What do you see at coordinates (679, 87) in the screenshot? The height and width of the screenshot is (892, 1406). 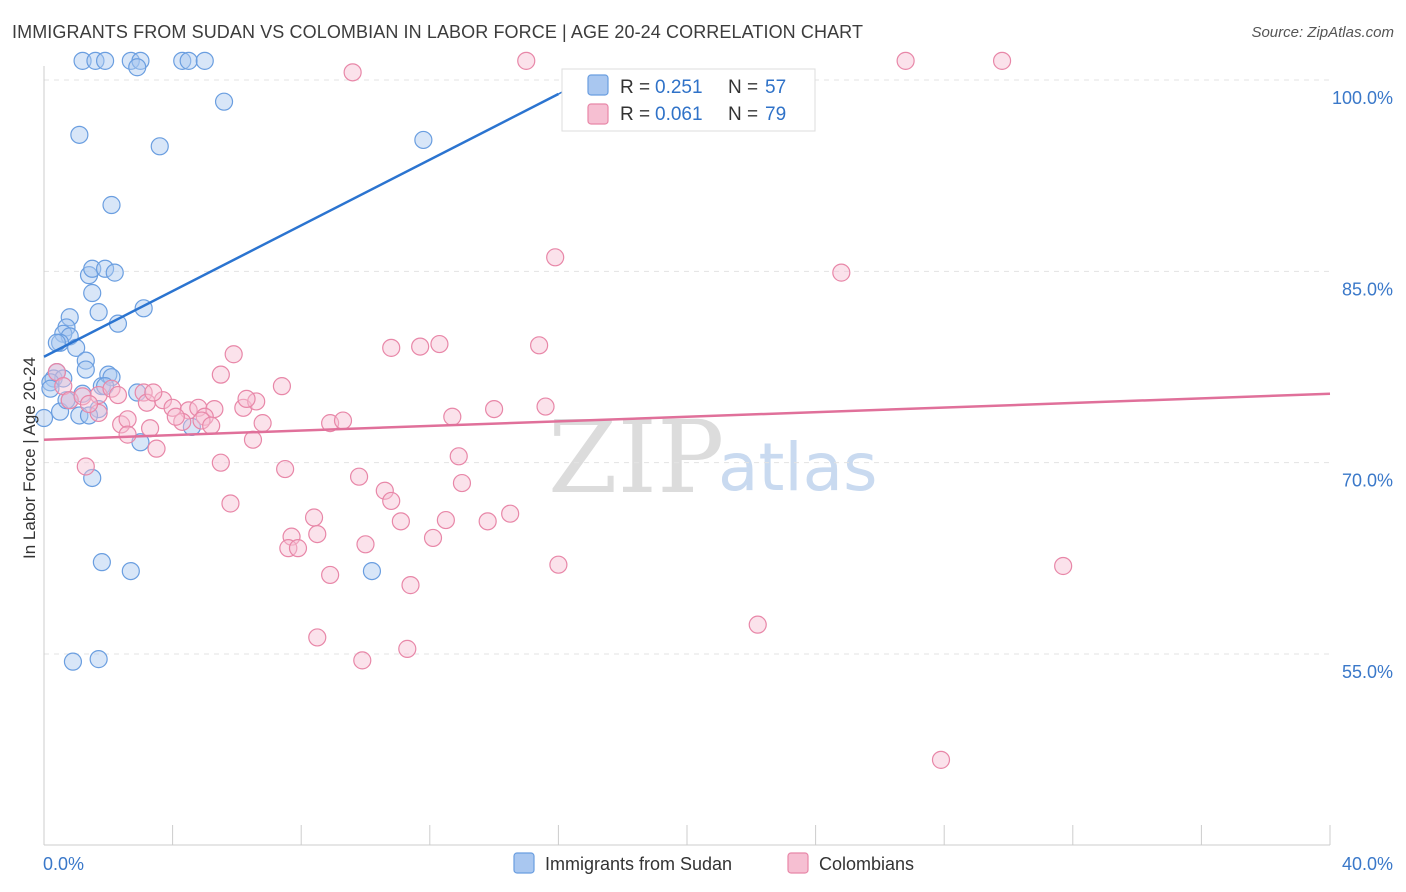 I see `legend-r-value-sudan: 0.251` at bounding box center [679, 87].